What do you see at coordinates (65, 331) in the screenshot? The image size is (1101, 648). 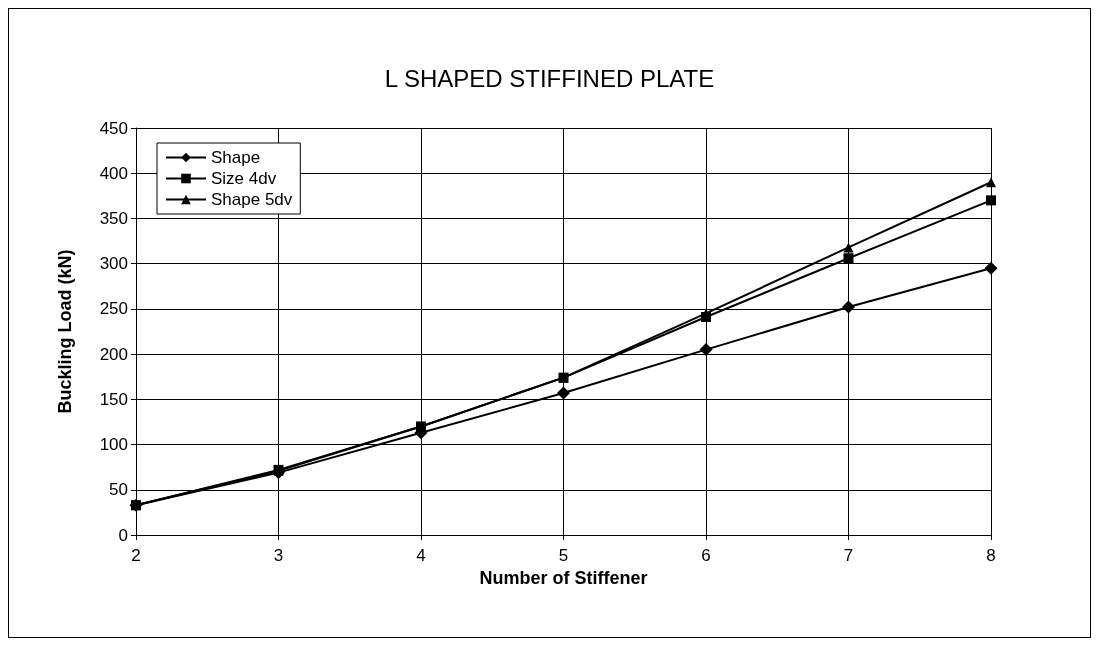 I see `y-axis-title: Buckling Load (kN)` at bounding box center [65, 331].